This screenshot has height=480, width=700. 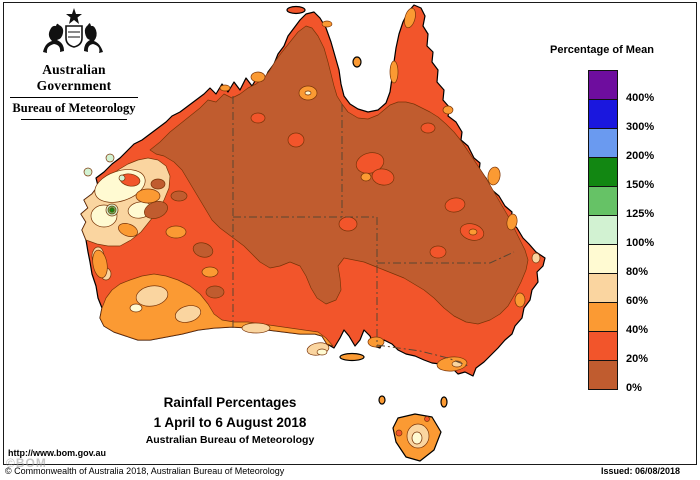 I want to click on legend-swatch-125%, so click(x=603, y=201).